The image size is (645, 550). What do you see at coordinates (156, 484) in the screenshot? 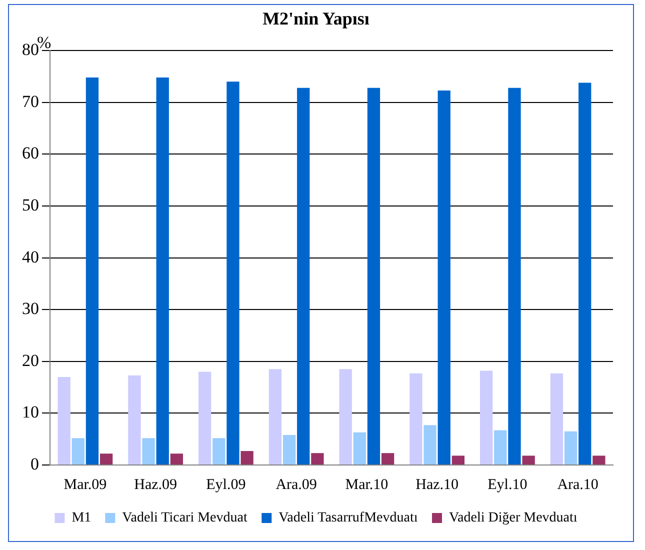
I see `x-tick-label: Haz.09` at bounding box center [156, 484].